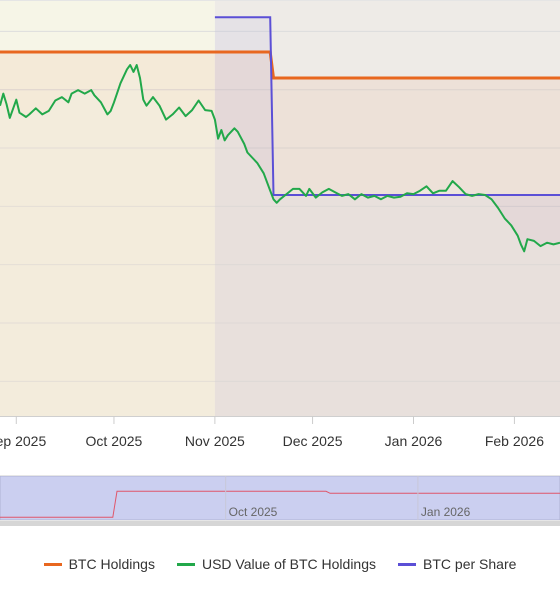  Describe the element at coordinates (280, 523) in the screenshot. I see `navigator-scrollbar` at that location.